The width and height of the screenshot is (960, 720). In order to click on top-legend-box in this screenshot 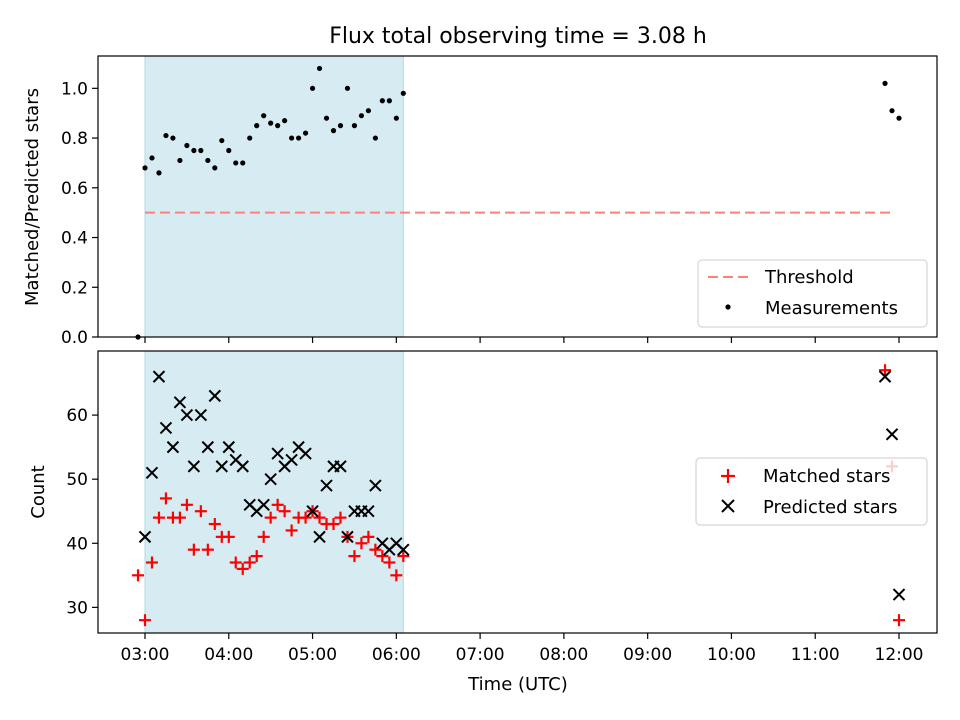, I will do `click(812, 293)`.